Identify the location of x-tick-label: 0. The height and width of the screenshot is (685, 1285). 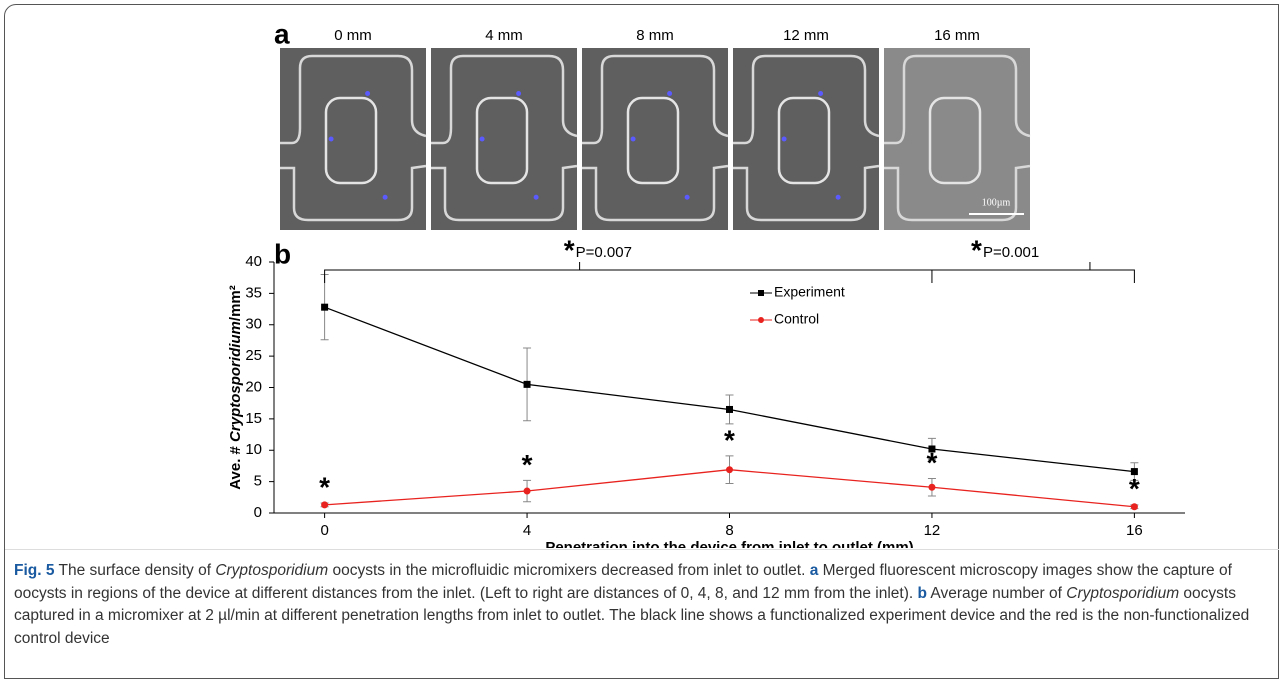
(324, 530).